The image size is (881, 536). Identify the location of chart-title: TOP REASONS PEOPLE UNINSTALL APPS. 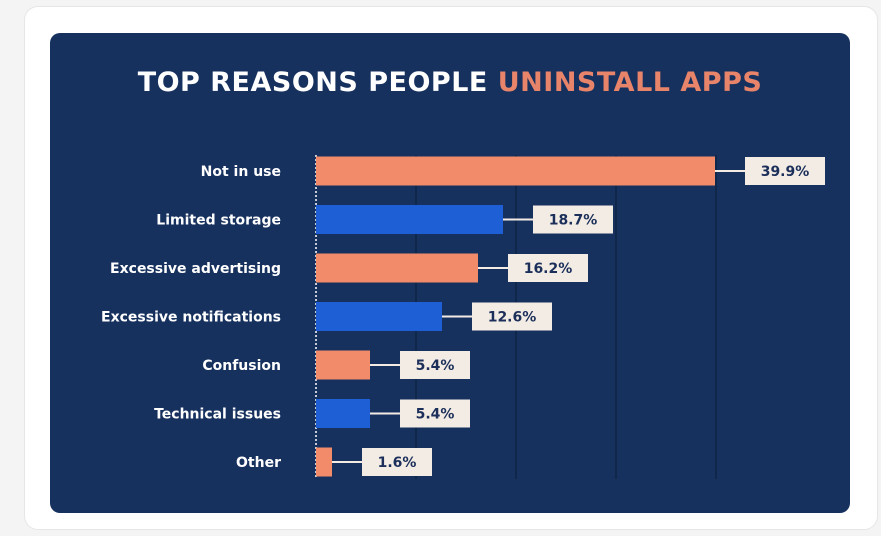
(450, 82).